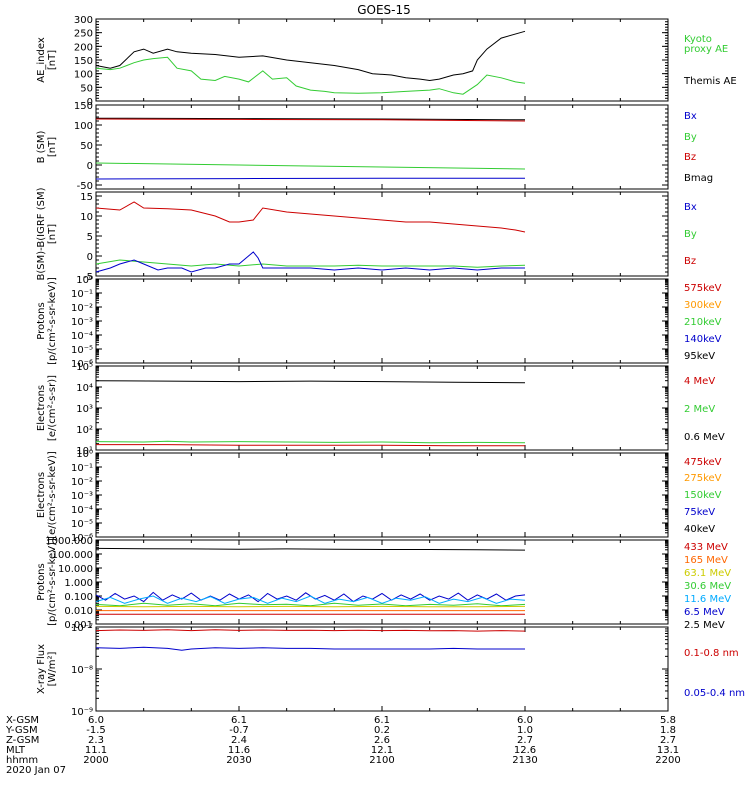 The height and width of the screenshot is (800, 750). What do you see at coordinates (703, 322) in the screenshot?
I see `legend-entry: 210keV` at bounding box center [703, 322].